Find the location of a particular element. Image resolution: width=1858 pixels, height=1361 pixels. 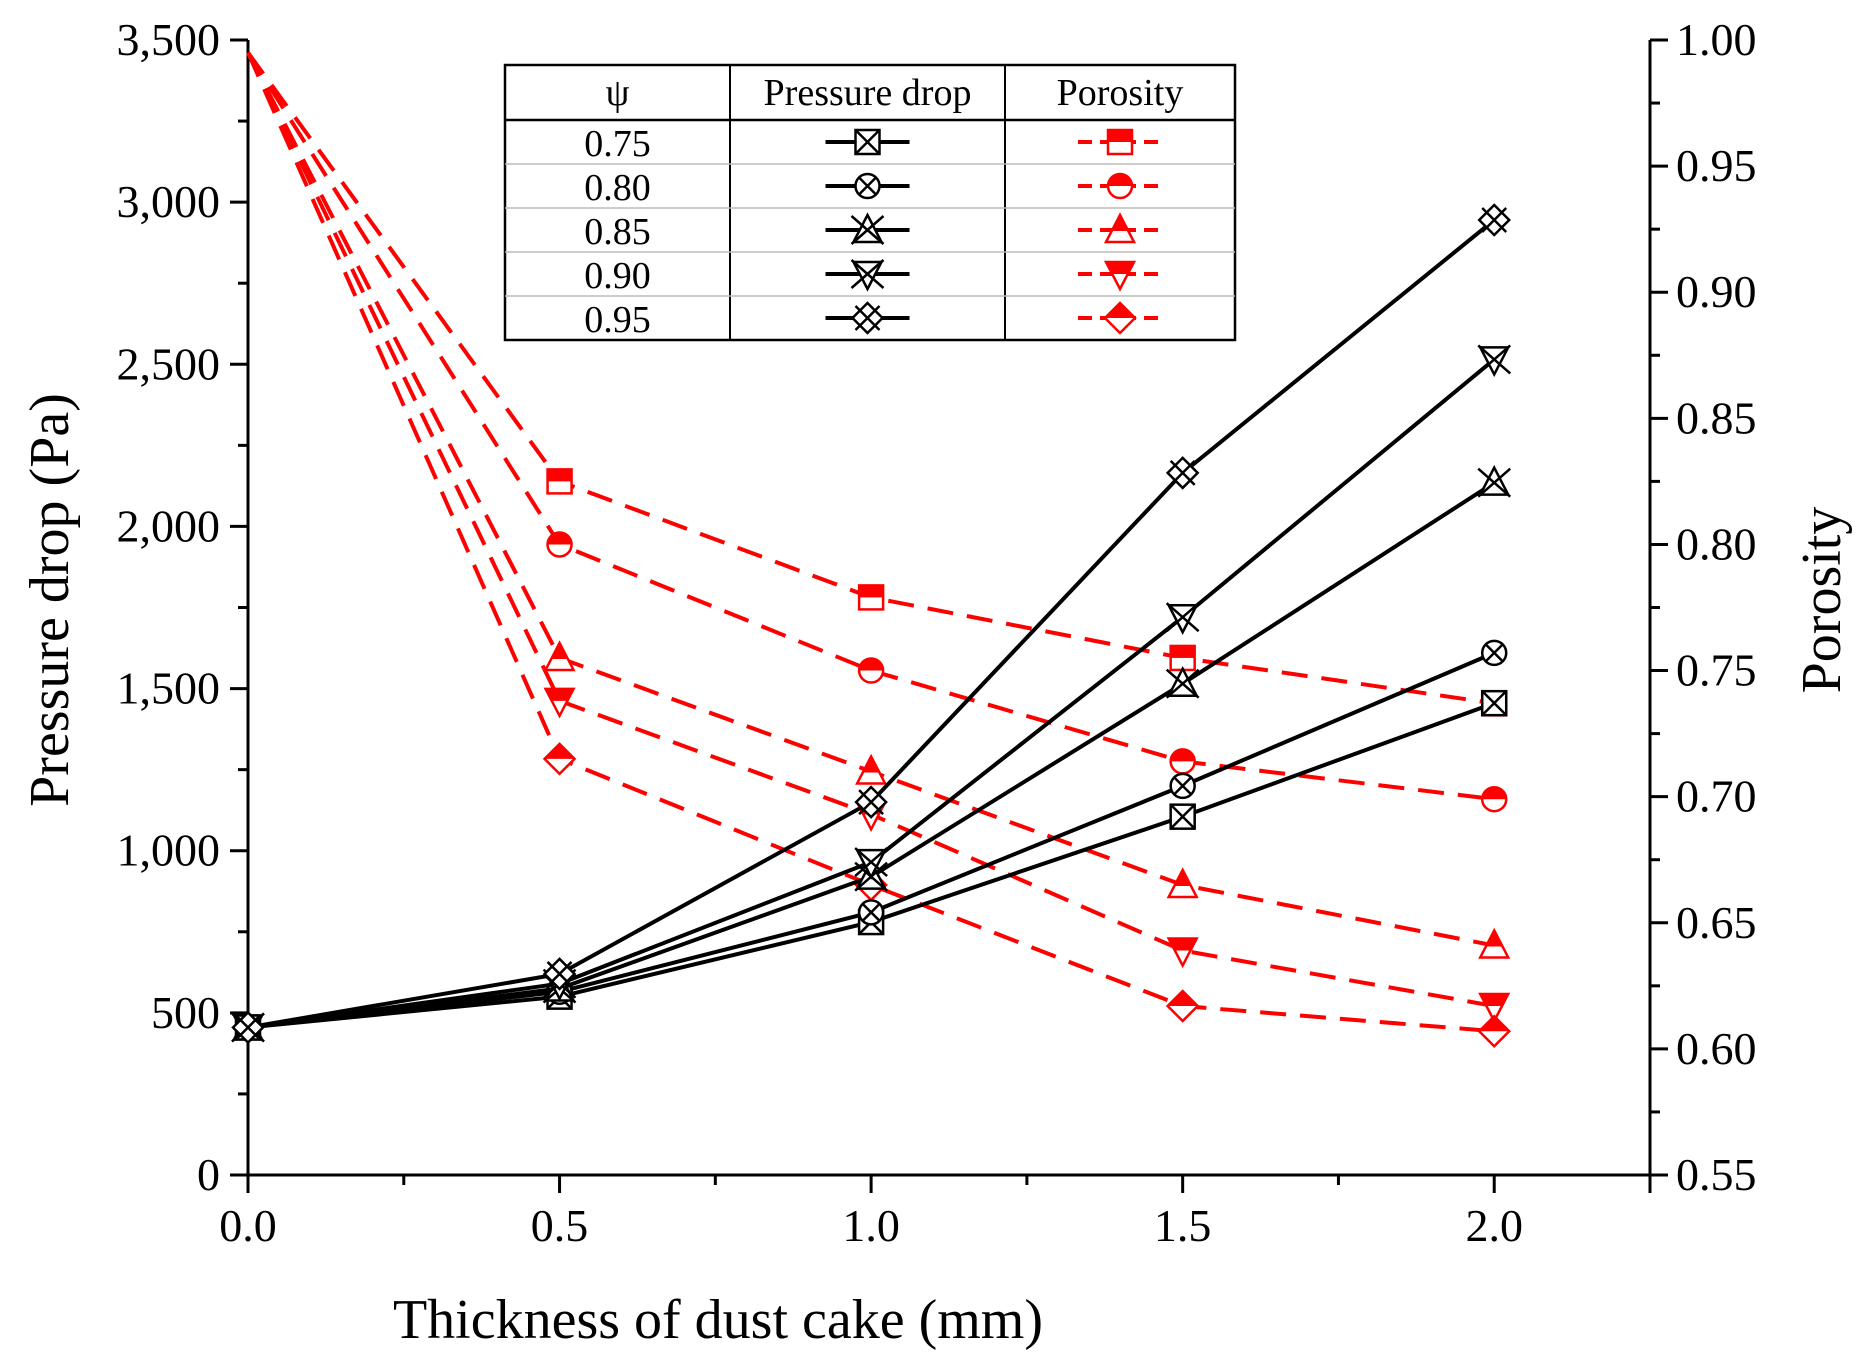

y-left-tick-label: 1,000 is located at coordinates (169, 850).